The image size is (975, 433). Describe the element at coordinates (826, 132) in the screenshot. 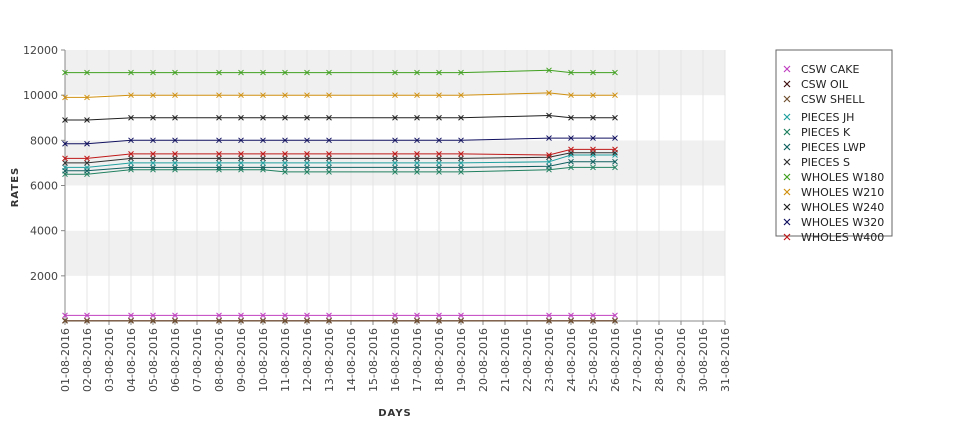

I see `legend-label: PIECES K` at that location.